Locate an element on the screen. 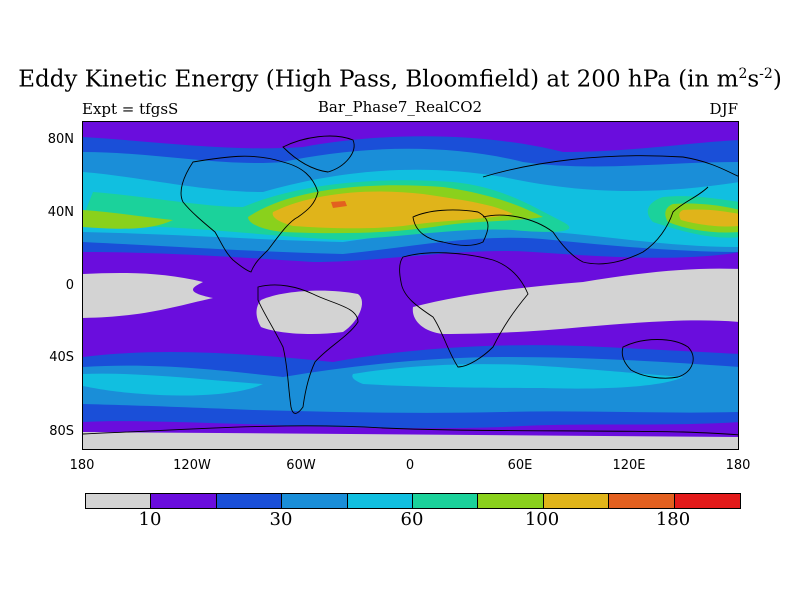 Image resolution: width=800 pixels, height=600 pixels. field-sh-cyan-e is located at coordinates (517, 376).